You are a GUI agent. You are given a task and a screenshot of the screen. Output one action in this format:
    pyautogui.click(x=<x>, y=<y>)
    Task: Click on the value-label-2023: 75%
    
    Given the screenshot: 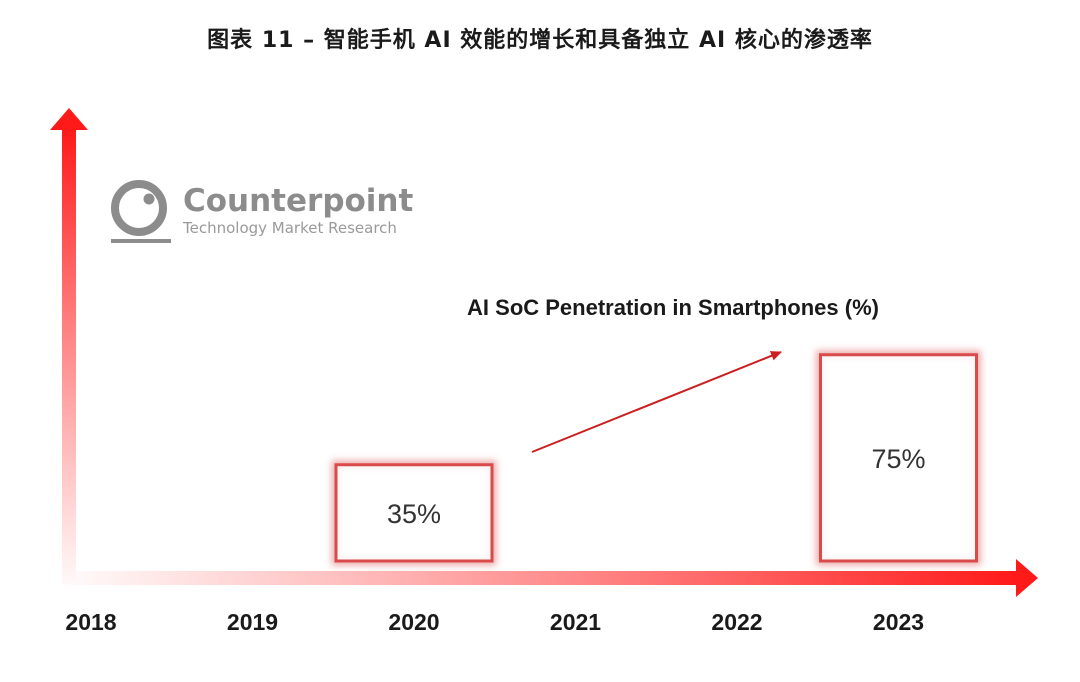 What is the action you would take?
    pyautogui.click(x=898, y=459)
    